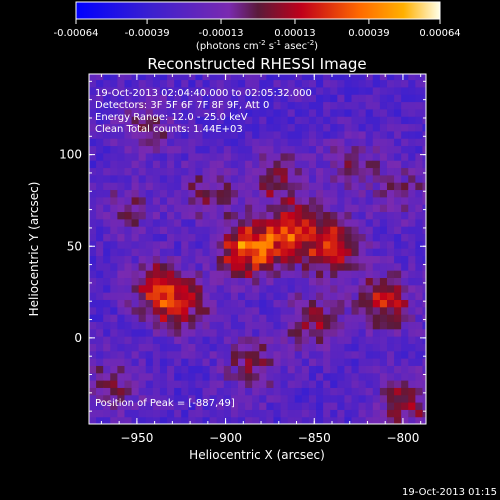 The image size is (500, 500). Describe the element at coordinates (203, 93) in the screenshot. I see `info-line: 19-Oct-2013 02:04:40.000 to 02:05:32.000` at that location.